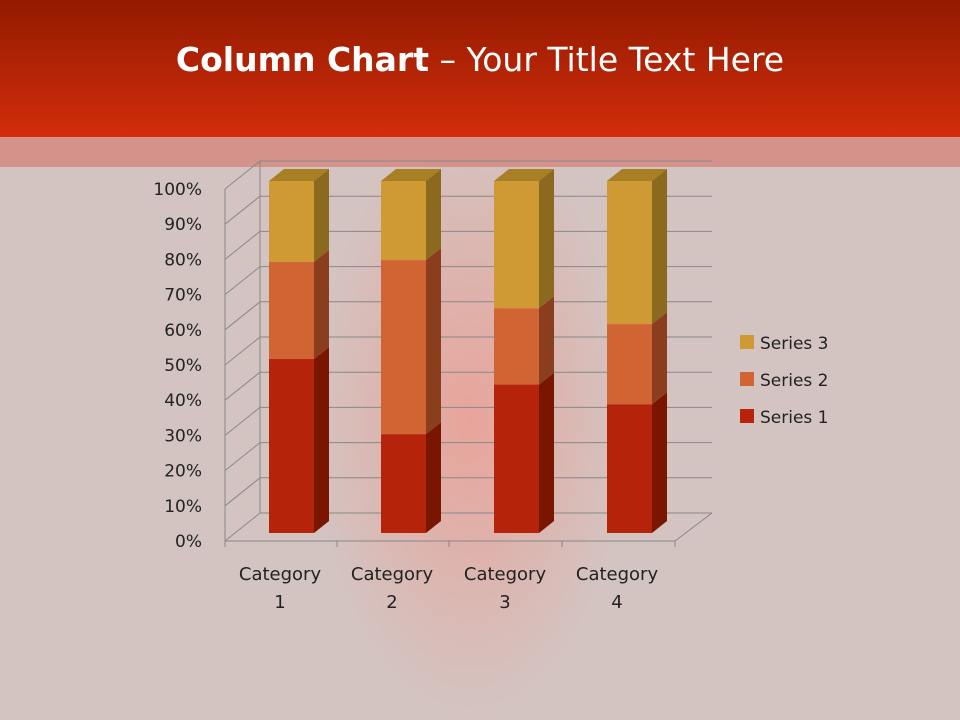  What do you see at coordinates (794, 344) in the screenshot?
I see `legend-label: Series 3` at bounding box center [794, 344].